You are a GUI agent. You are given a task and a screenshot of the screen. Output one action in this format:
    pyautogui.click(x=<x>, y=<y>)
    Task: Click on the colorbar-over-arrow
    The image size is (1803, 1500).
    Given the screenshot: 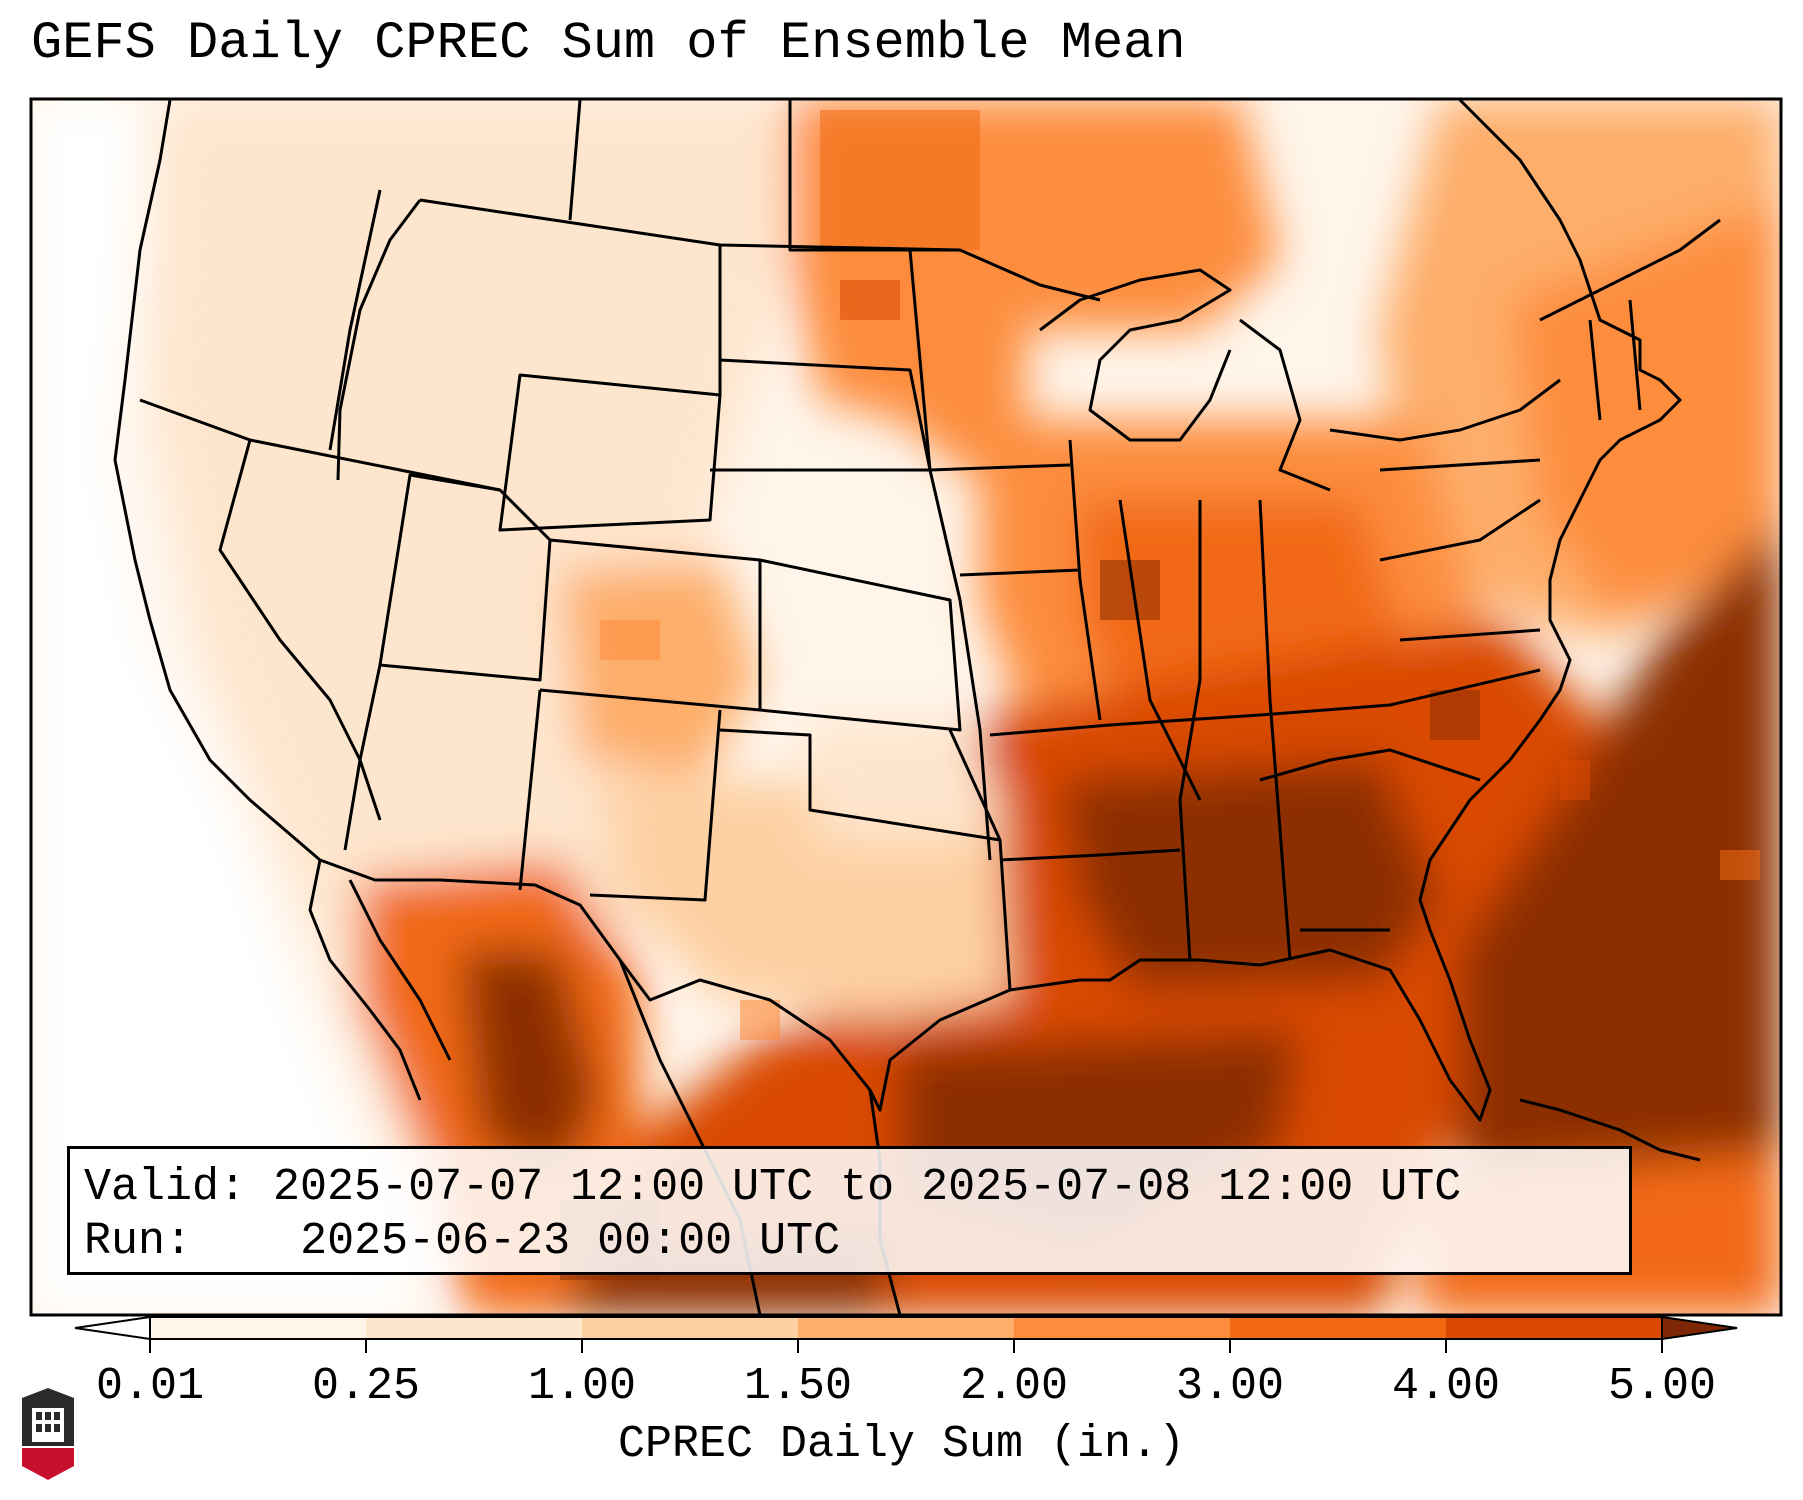 What is the action you would take?
    pyautogui.click(x=1699, y=1328)
    